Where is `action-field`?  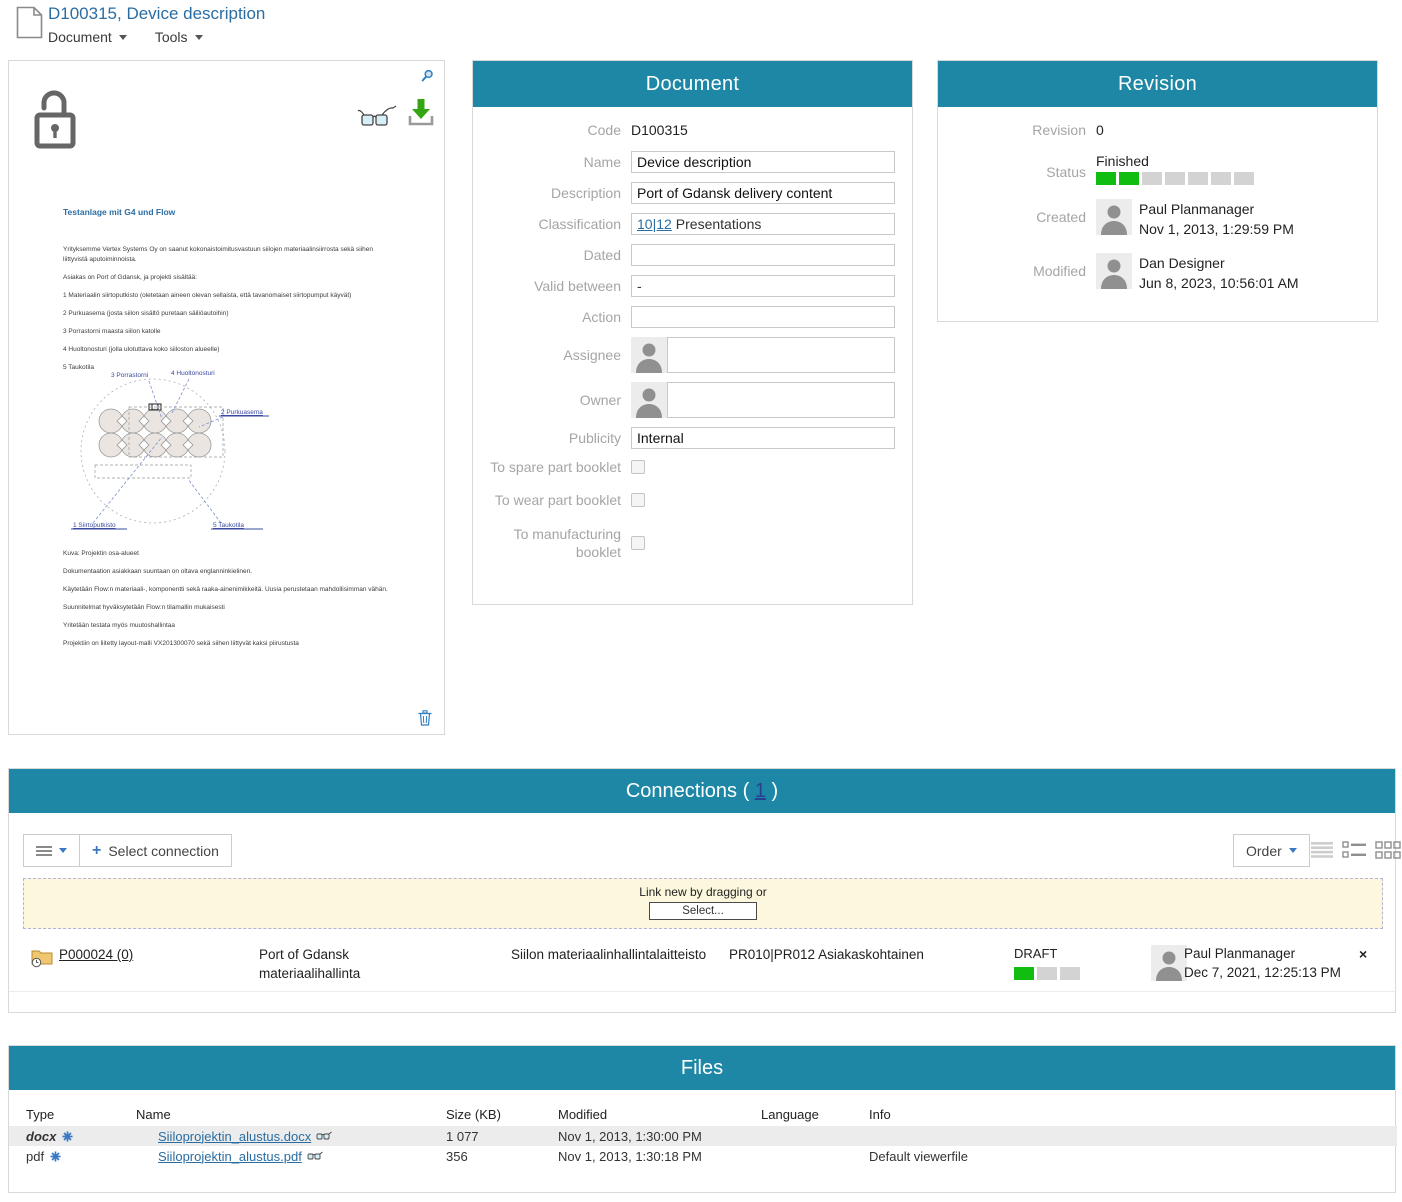
action-field is located at coordinates (763, 317).